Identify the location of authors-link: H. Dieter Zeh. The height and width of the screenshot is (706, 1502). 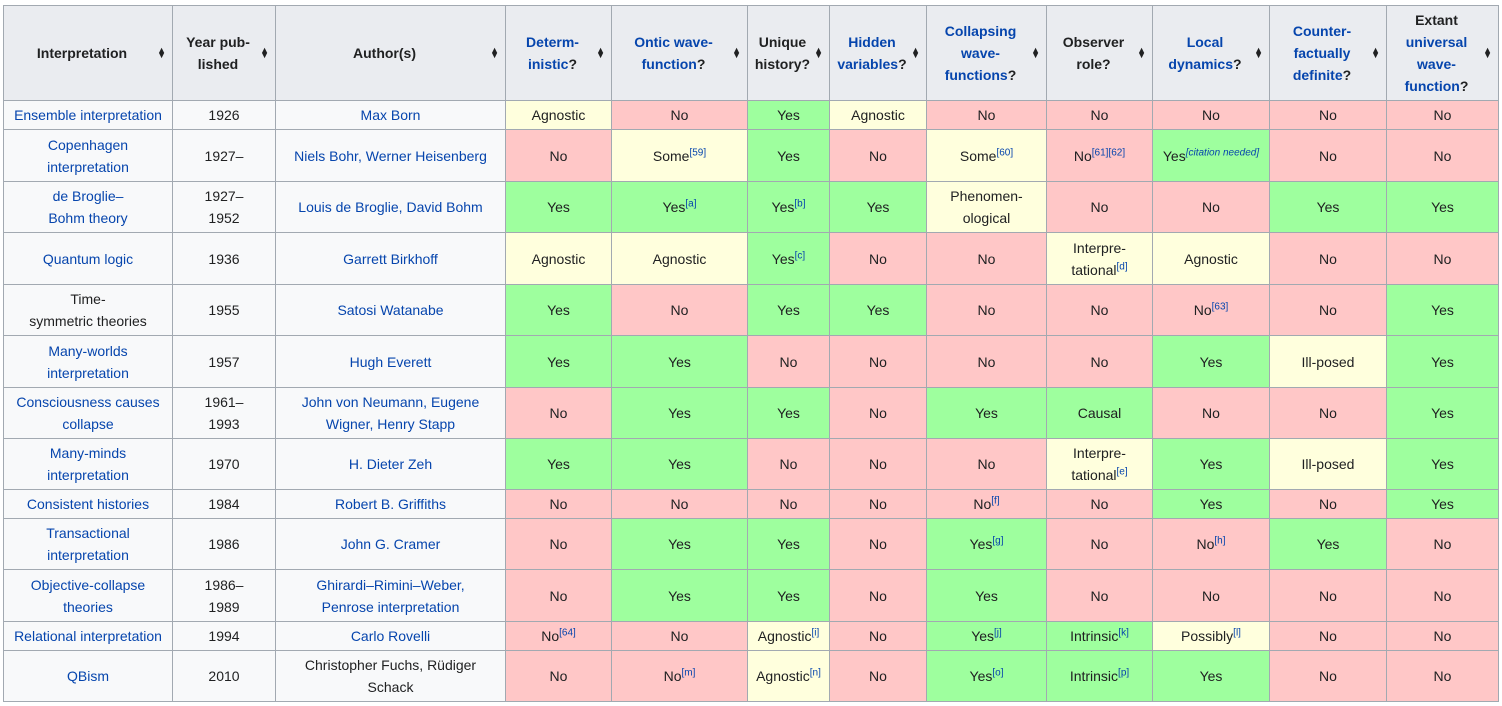
(390, 464).